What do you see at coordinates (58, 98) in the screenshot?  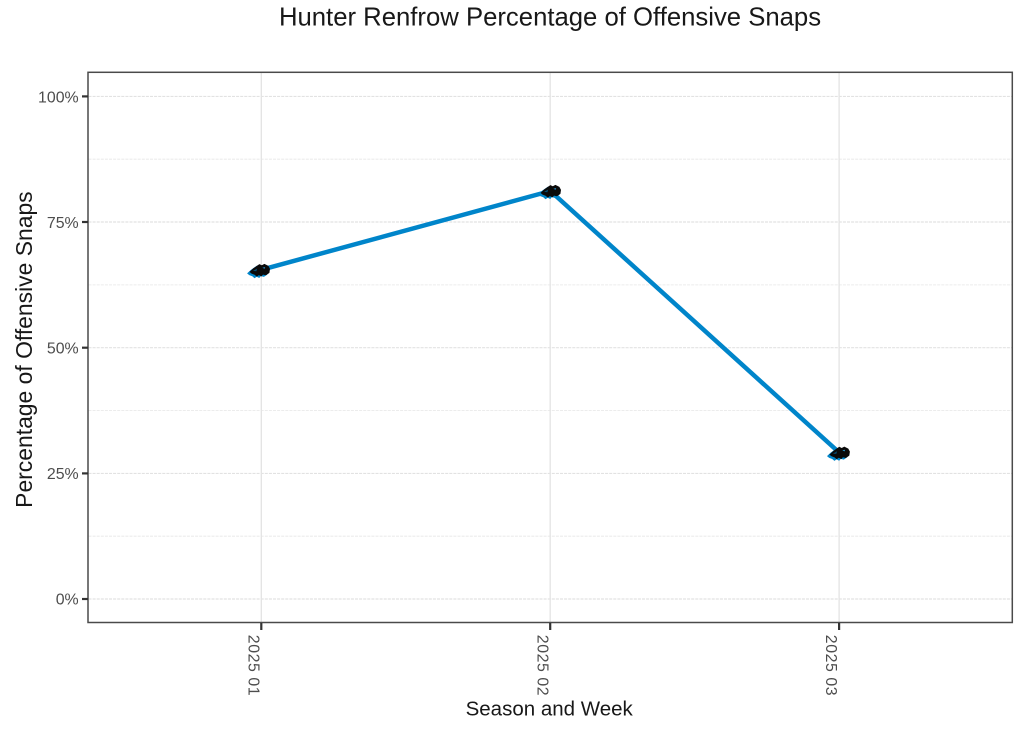 I see `svg-text: 100%` at bounding box center [58, 98].